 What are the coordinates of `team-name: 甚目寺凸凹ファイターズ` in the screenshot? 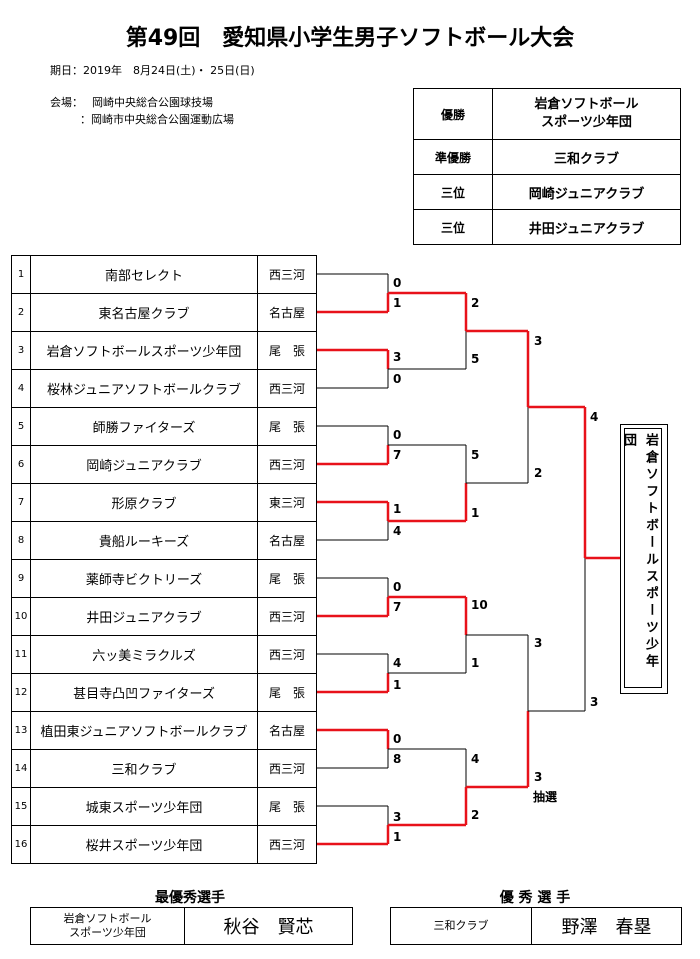 It's located at (144, 692).